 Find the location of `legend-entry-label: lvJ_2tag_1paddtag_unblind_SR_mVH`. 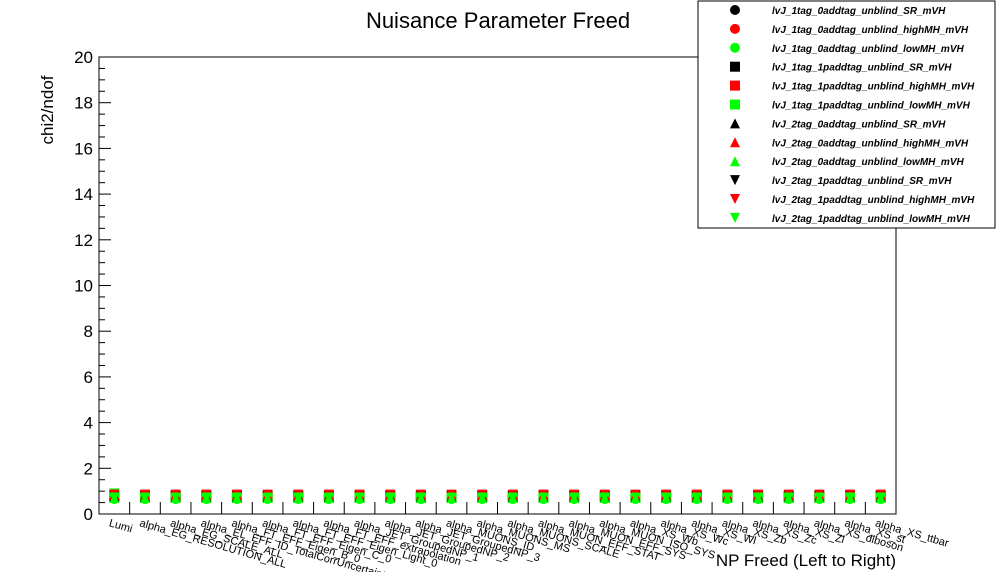

legend-entry-label: lvJ_2tag_1paddtag_unblind_SR_mVH is located at coordinates (862, 181).